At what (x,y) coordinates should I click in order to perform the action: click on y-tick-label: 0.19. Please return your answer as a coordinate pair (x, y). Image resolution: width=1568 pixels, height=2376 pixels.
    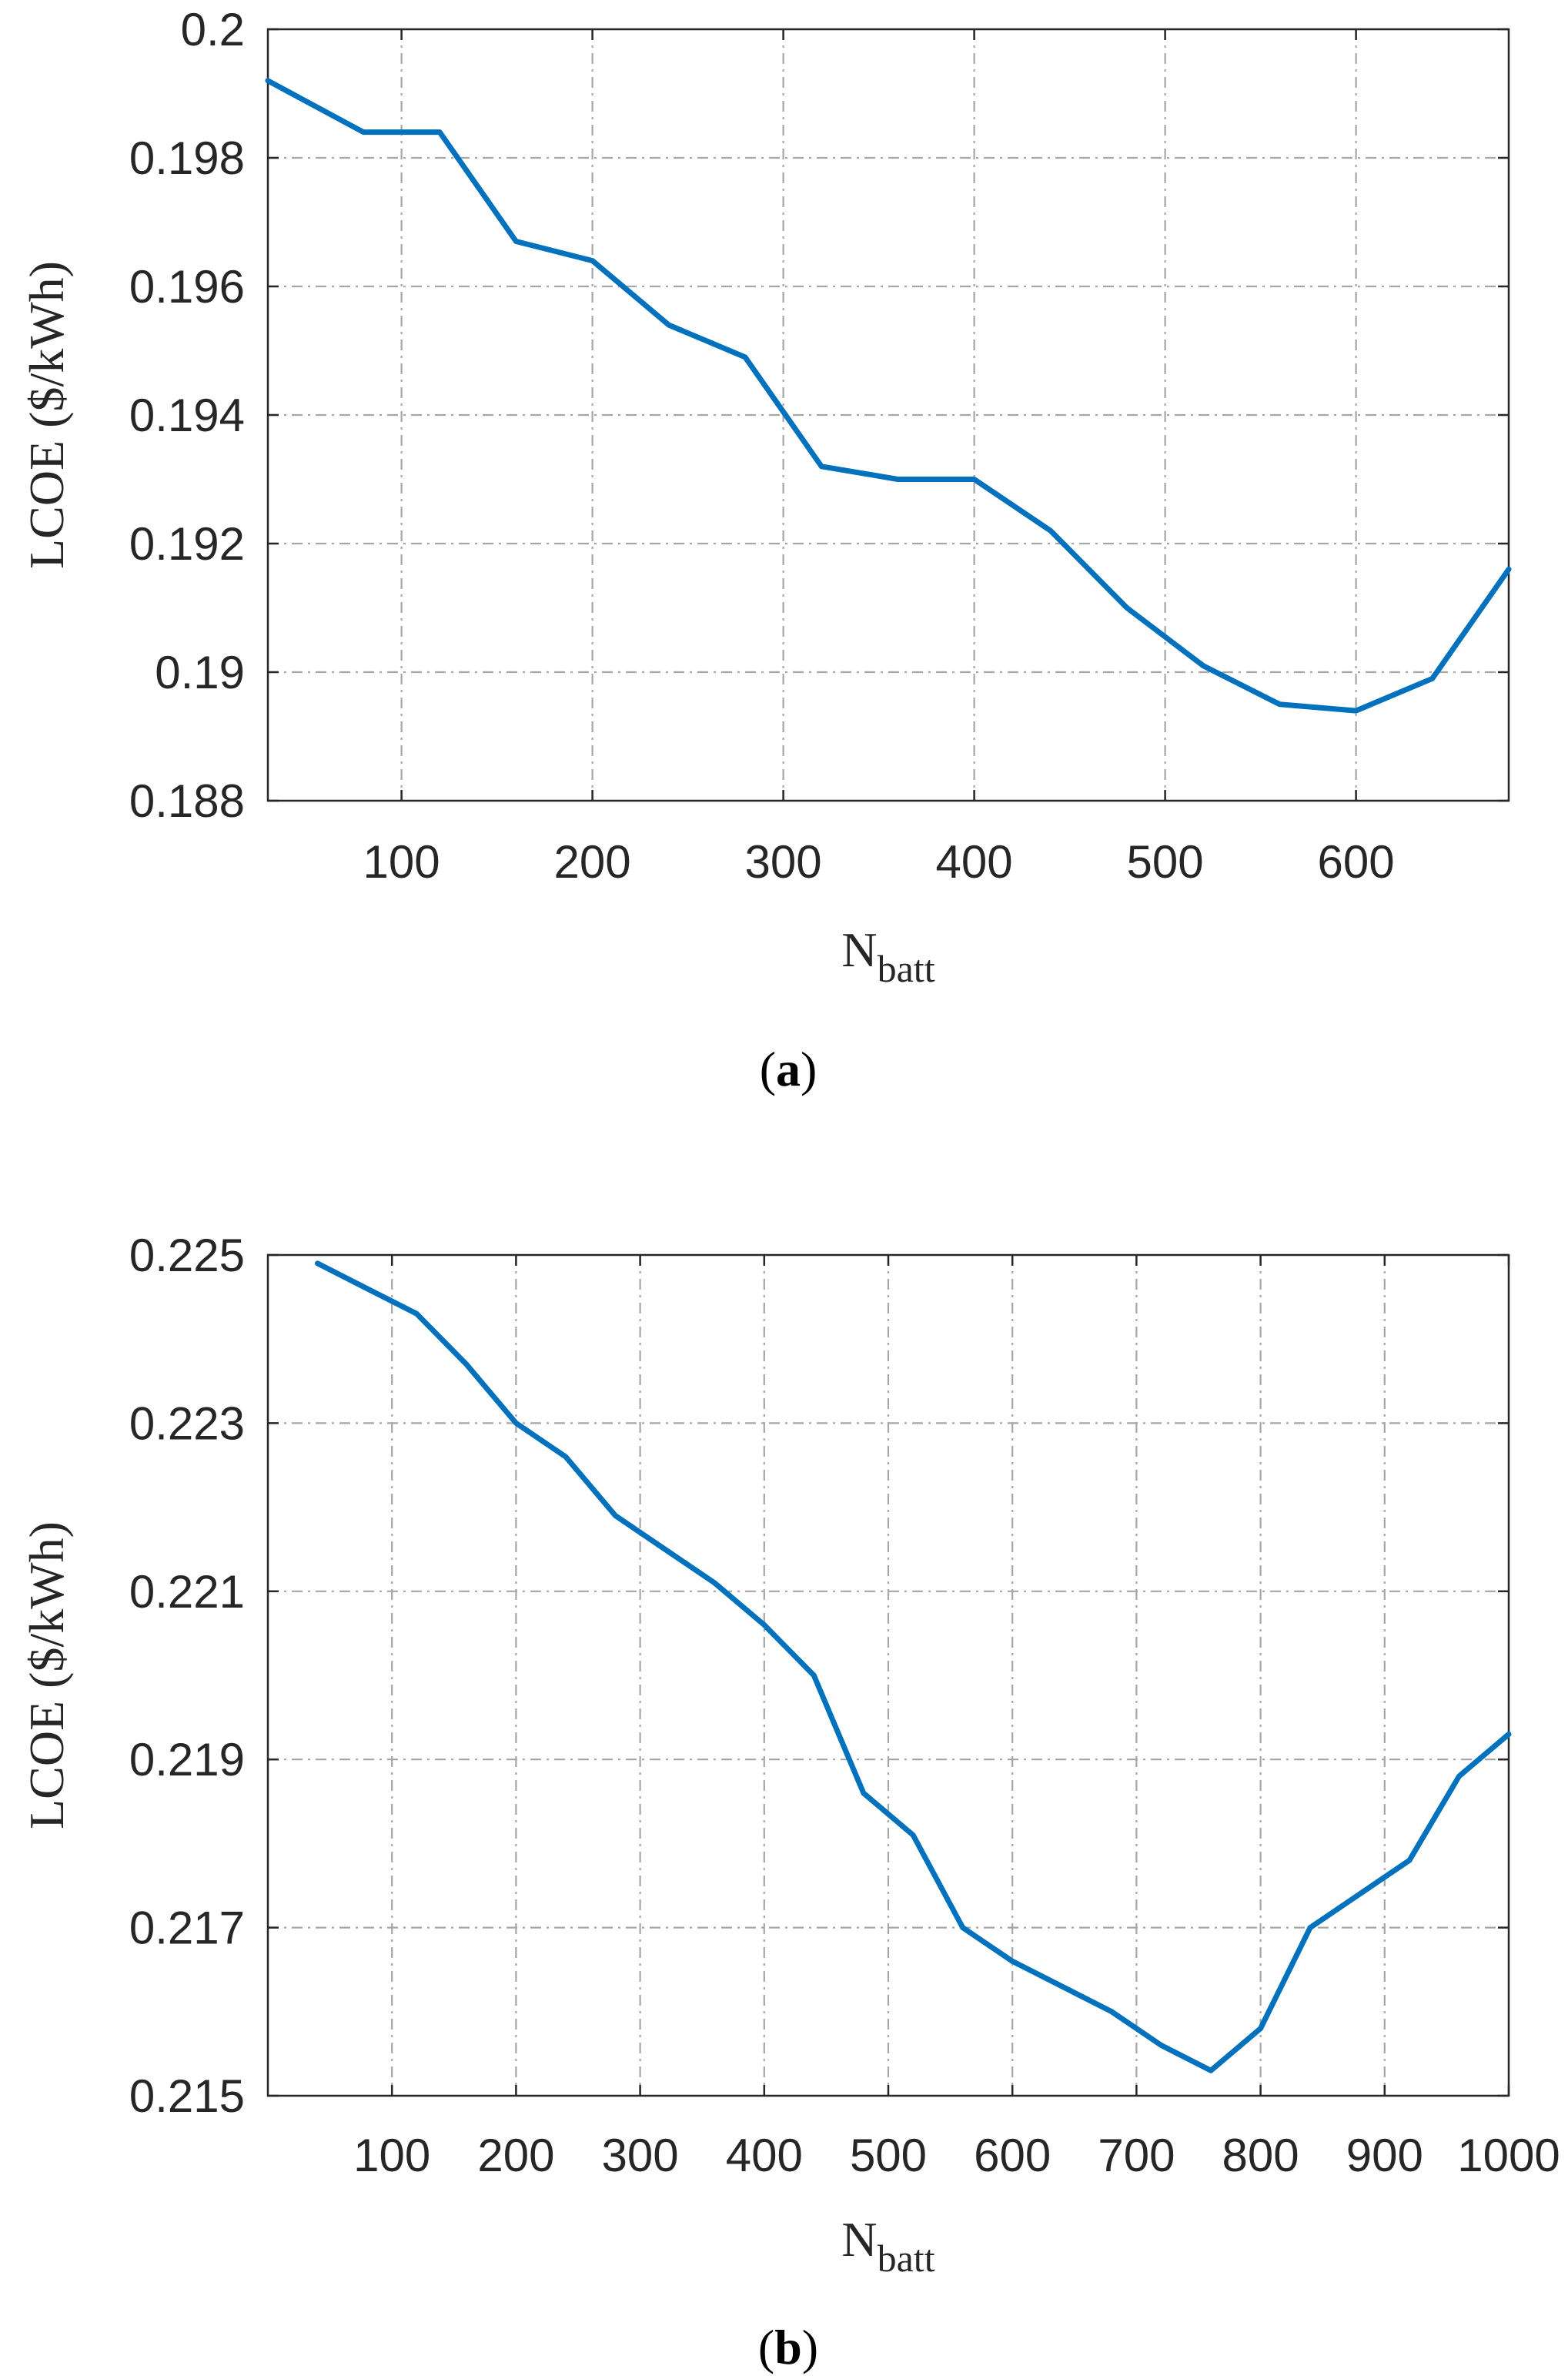
    Looking at the image, I should click on (200, 672).